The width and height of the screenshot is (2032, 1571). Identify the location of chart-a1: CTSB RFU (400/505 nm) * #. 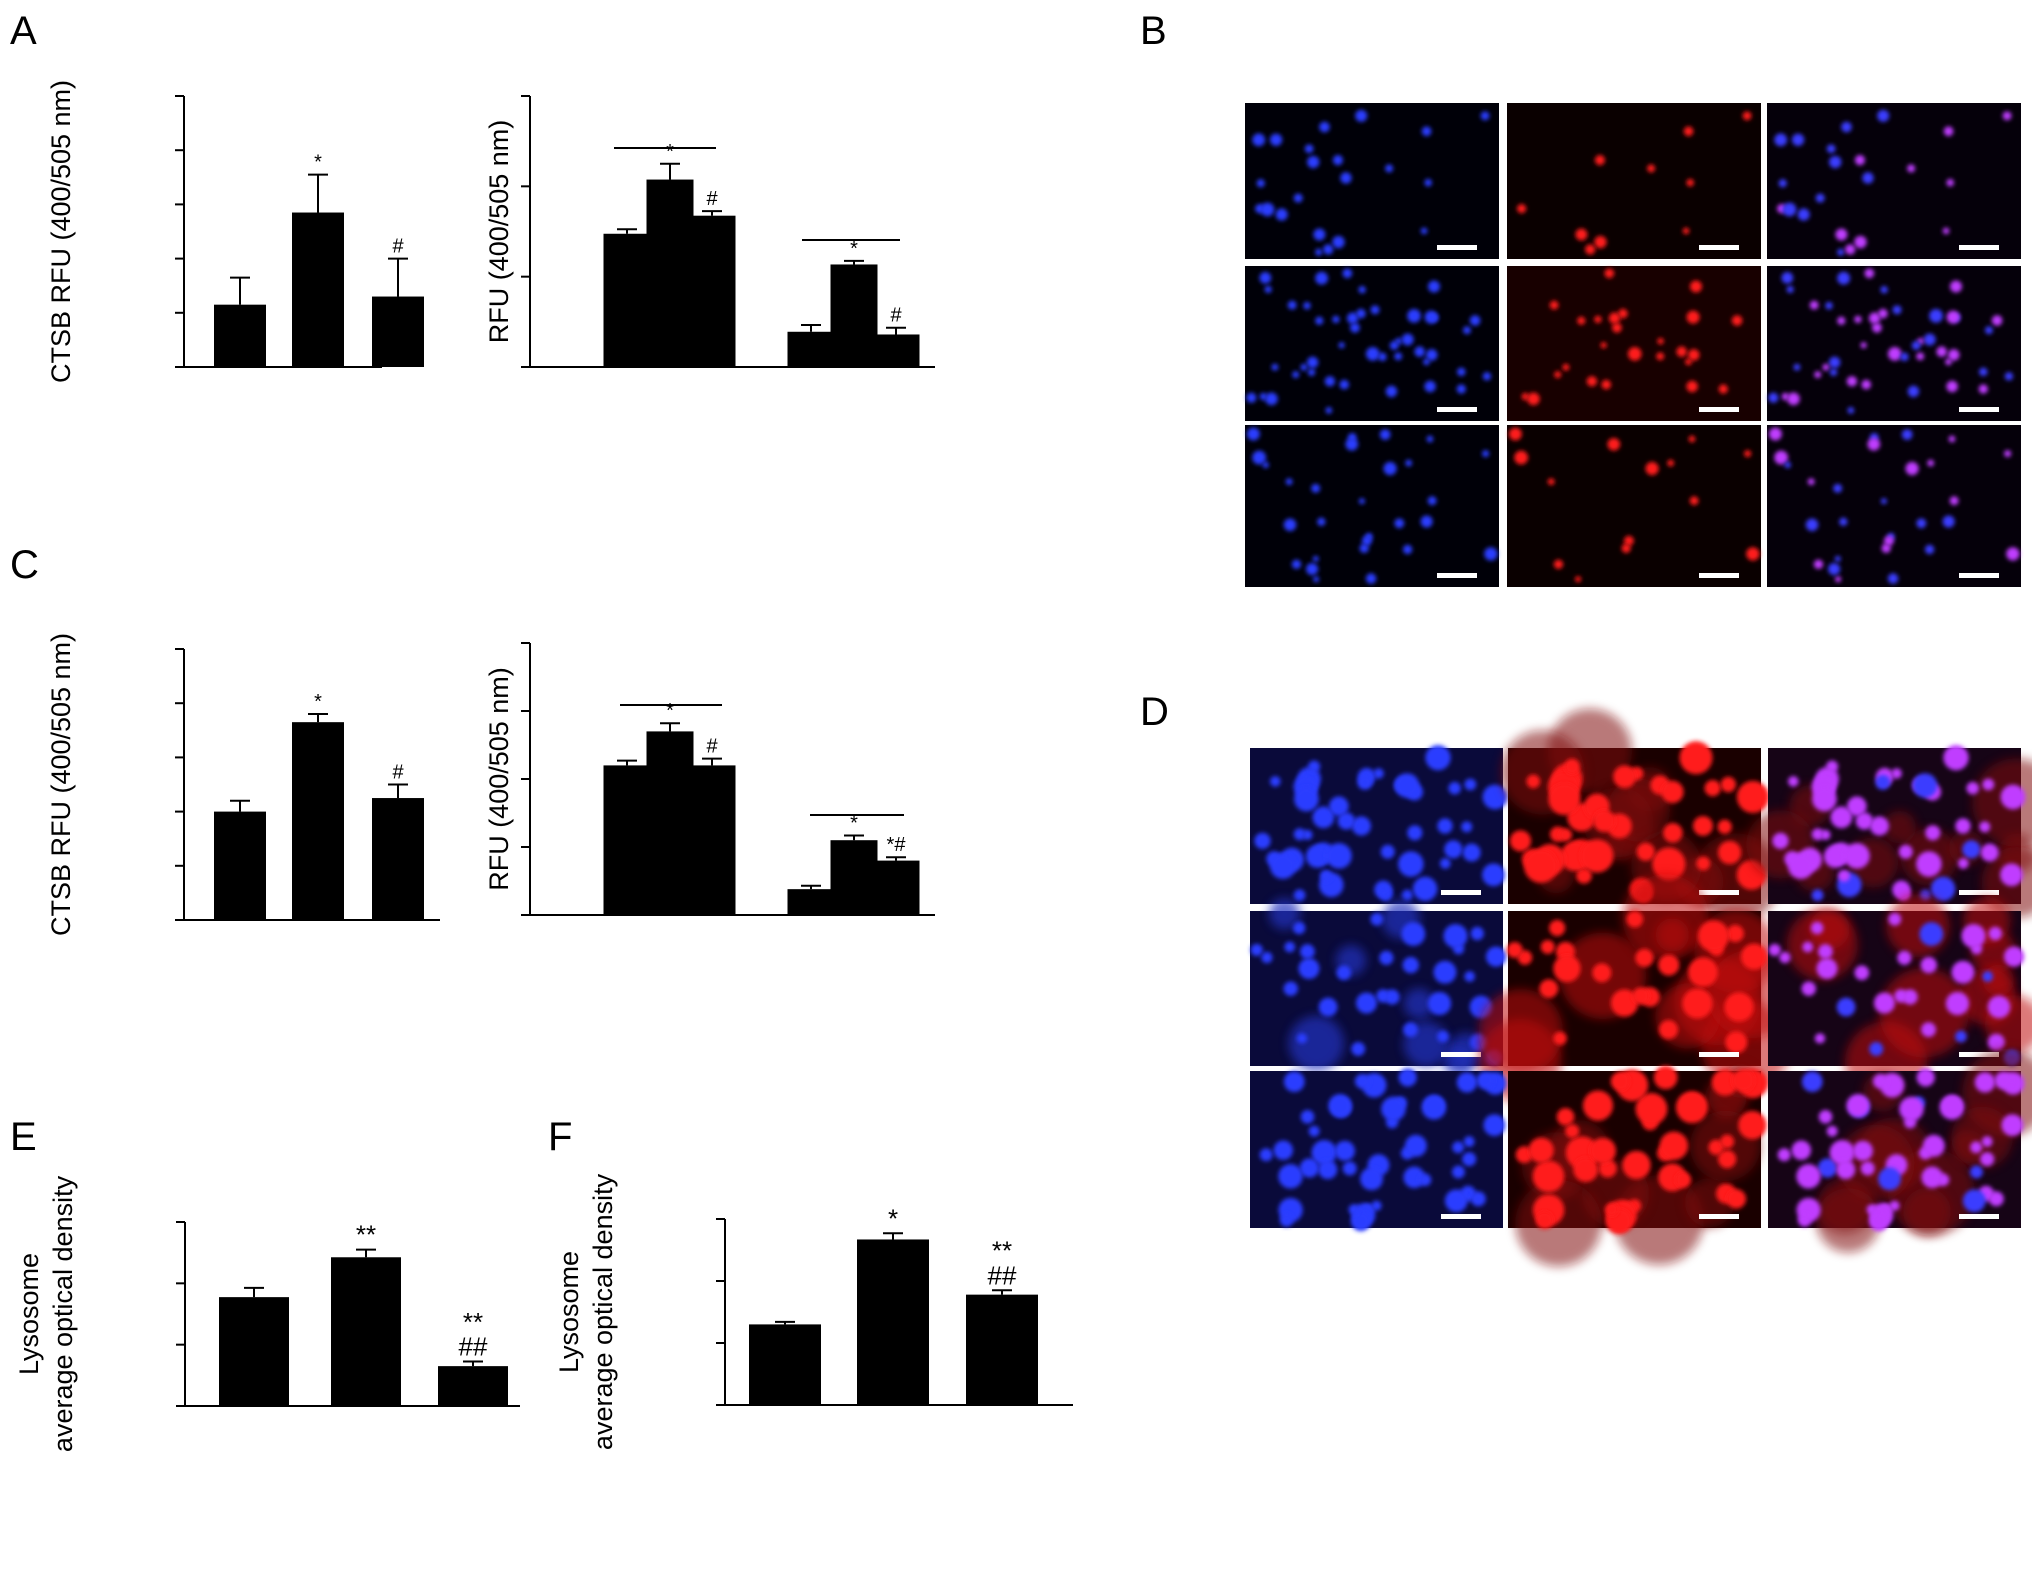
(235, 231).